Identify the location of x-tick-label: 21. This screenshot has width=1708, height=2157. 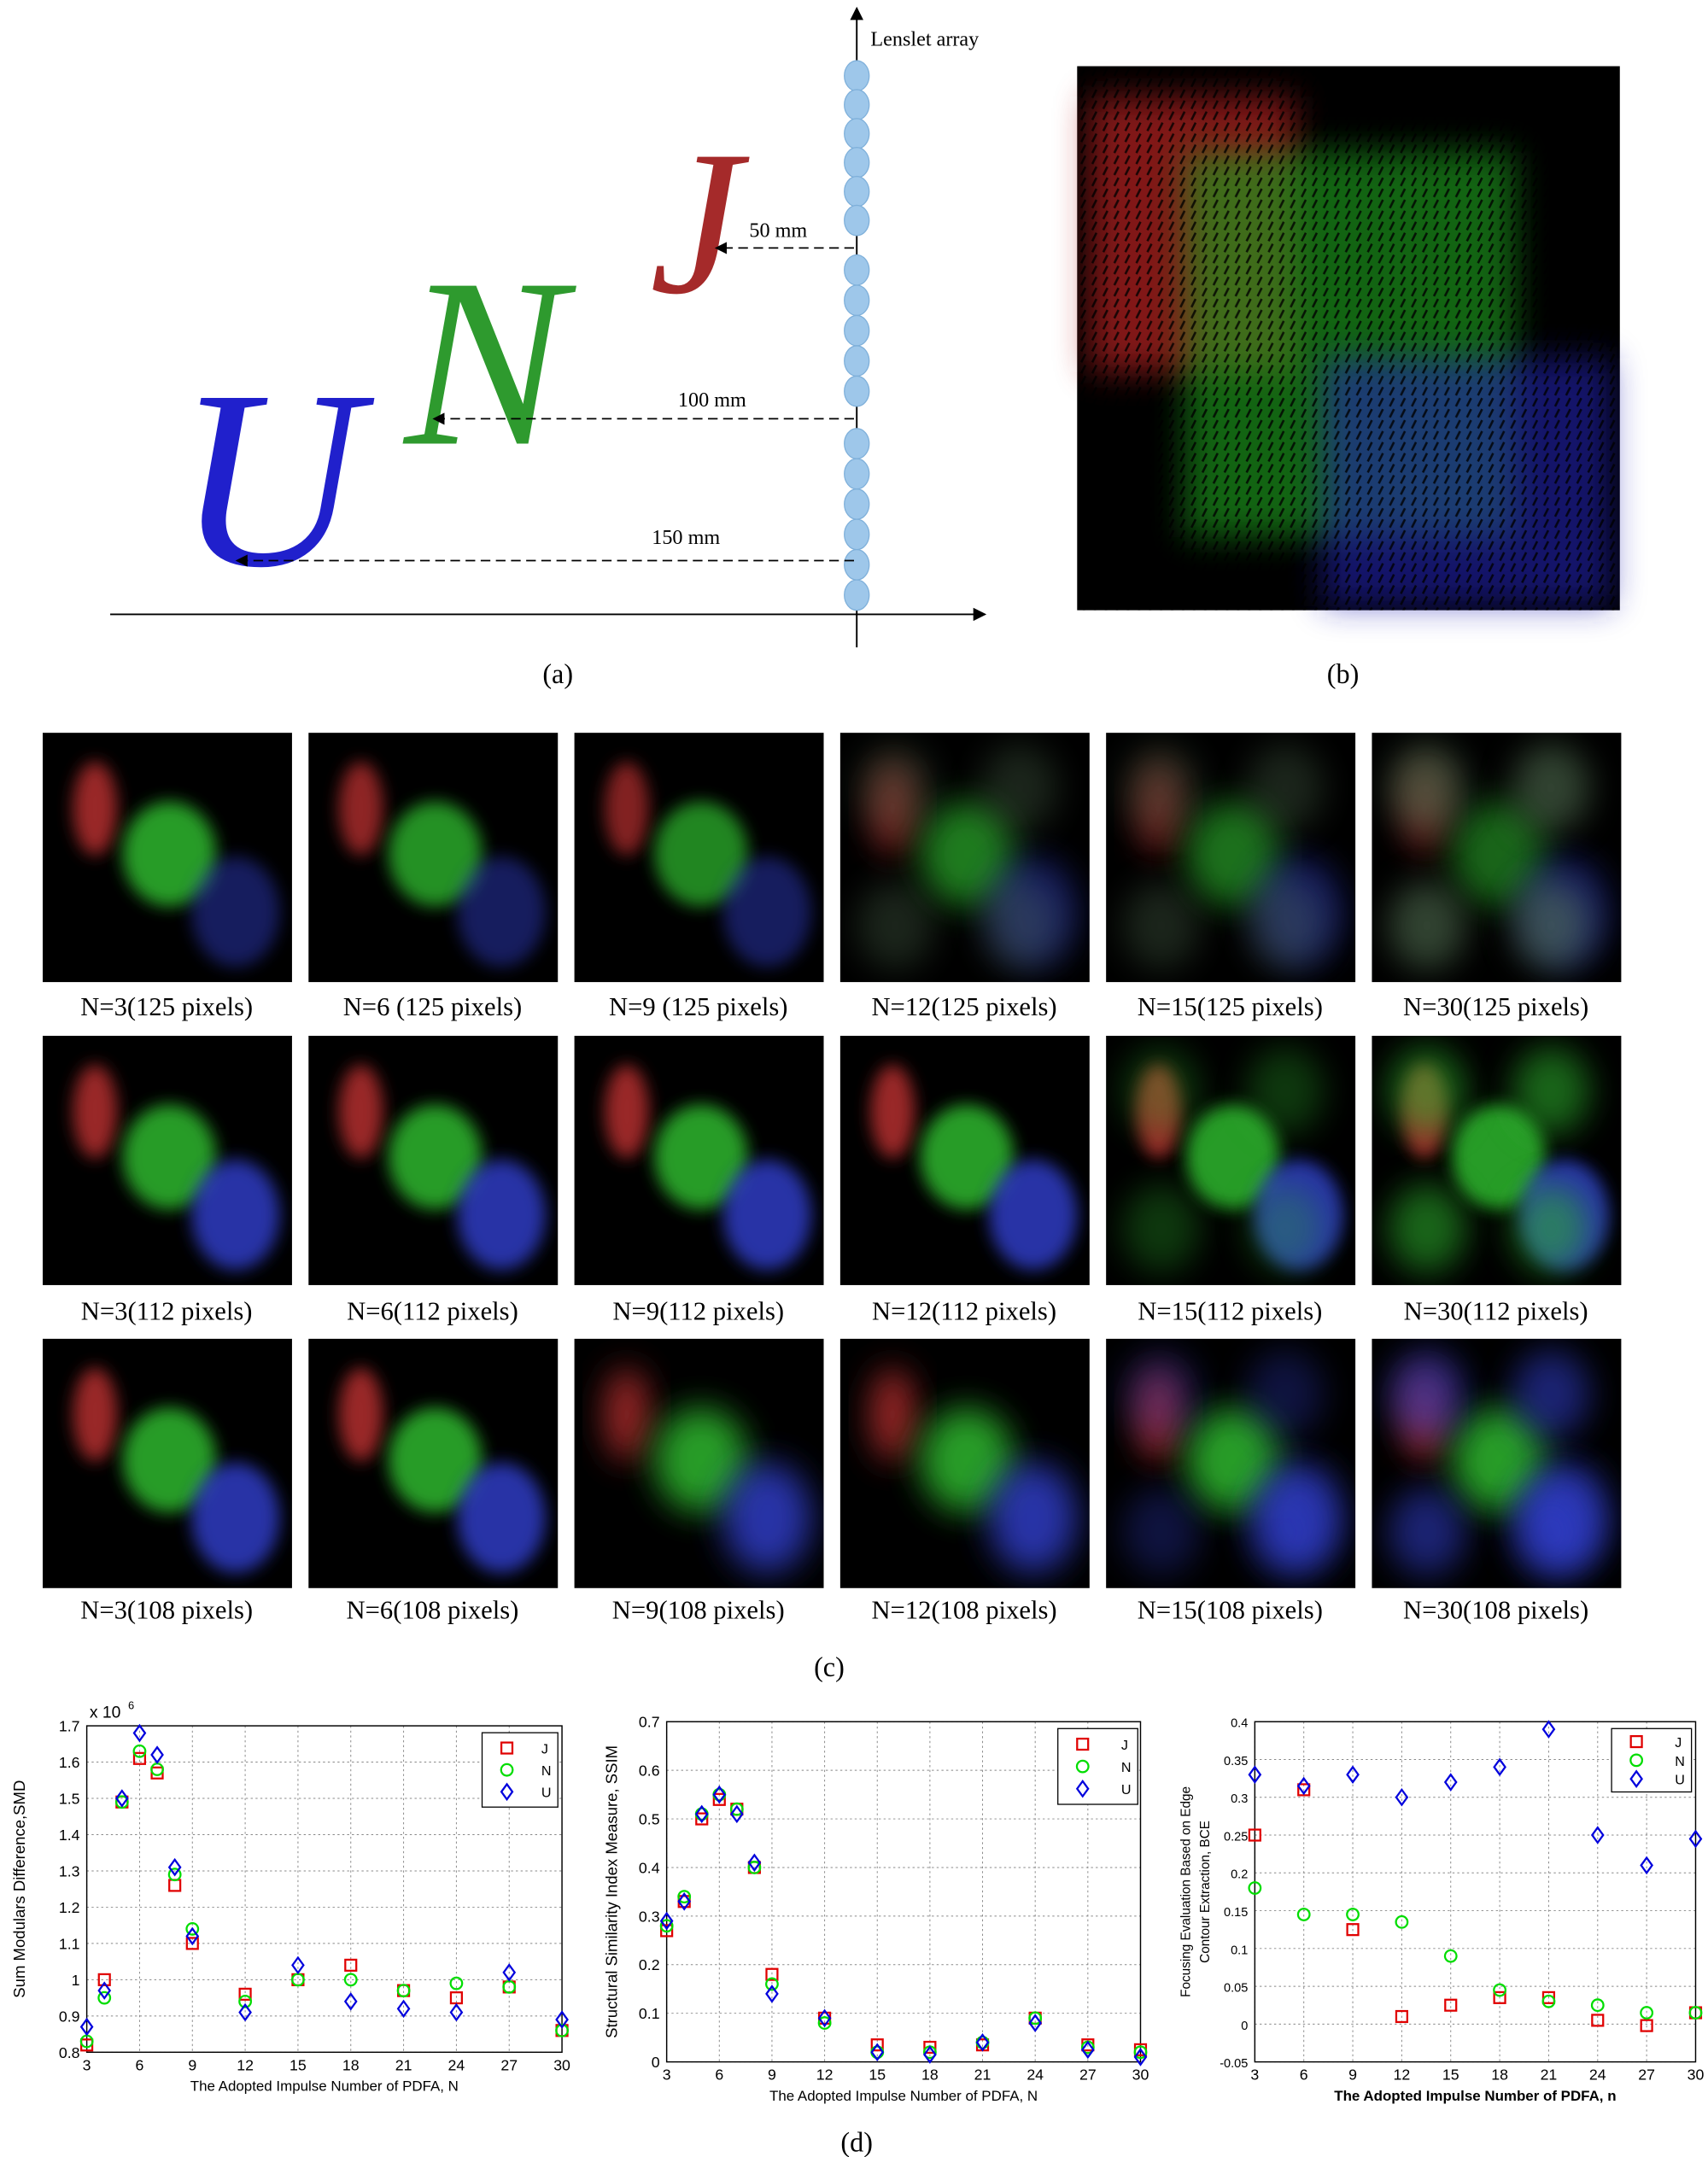
(982, 2075).